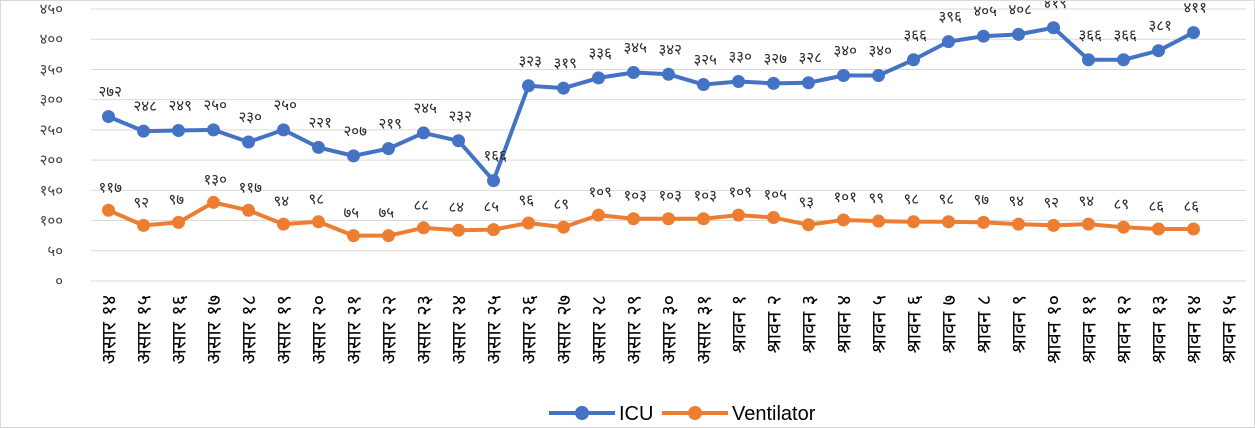  What do you see at coordinates (389, 329) in the screenshot?
I see `x-tick-label: असार २२` at bounding box center [389, 329].